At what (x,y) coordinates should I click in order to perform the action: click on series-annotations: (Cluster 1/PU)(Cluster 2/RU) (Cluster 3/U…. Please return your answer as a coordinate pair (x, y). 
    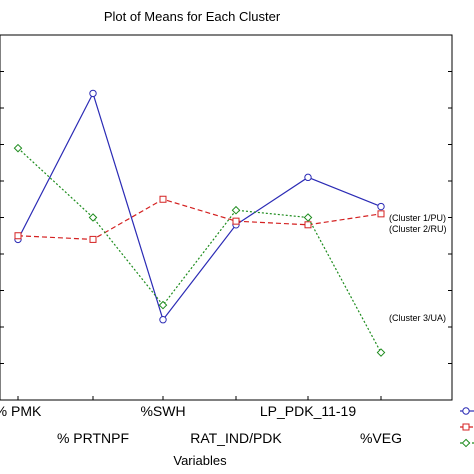
    Looking at the image, I should click on (418, 268).